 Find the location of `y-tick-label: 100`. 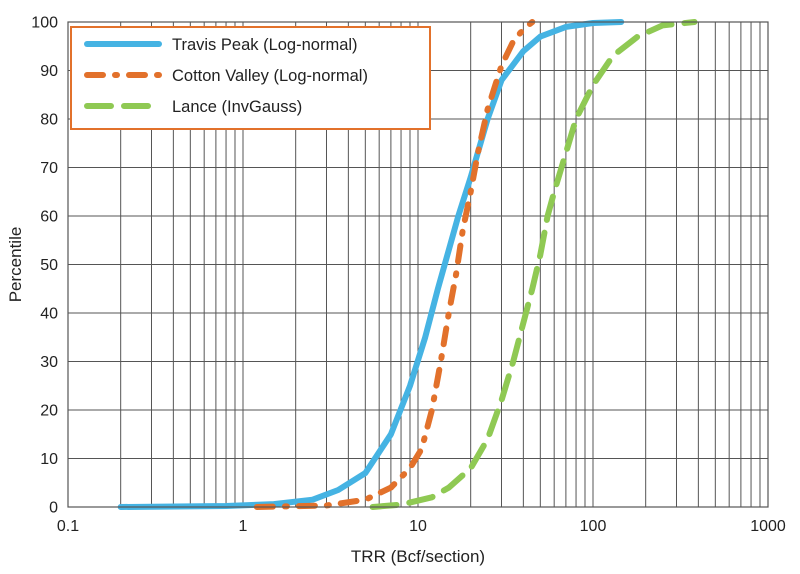

y-tick-label: 100 is located at coordinates (44, 23).